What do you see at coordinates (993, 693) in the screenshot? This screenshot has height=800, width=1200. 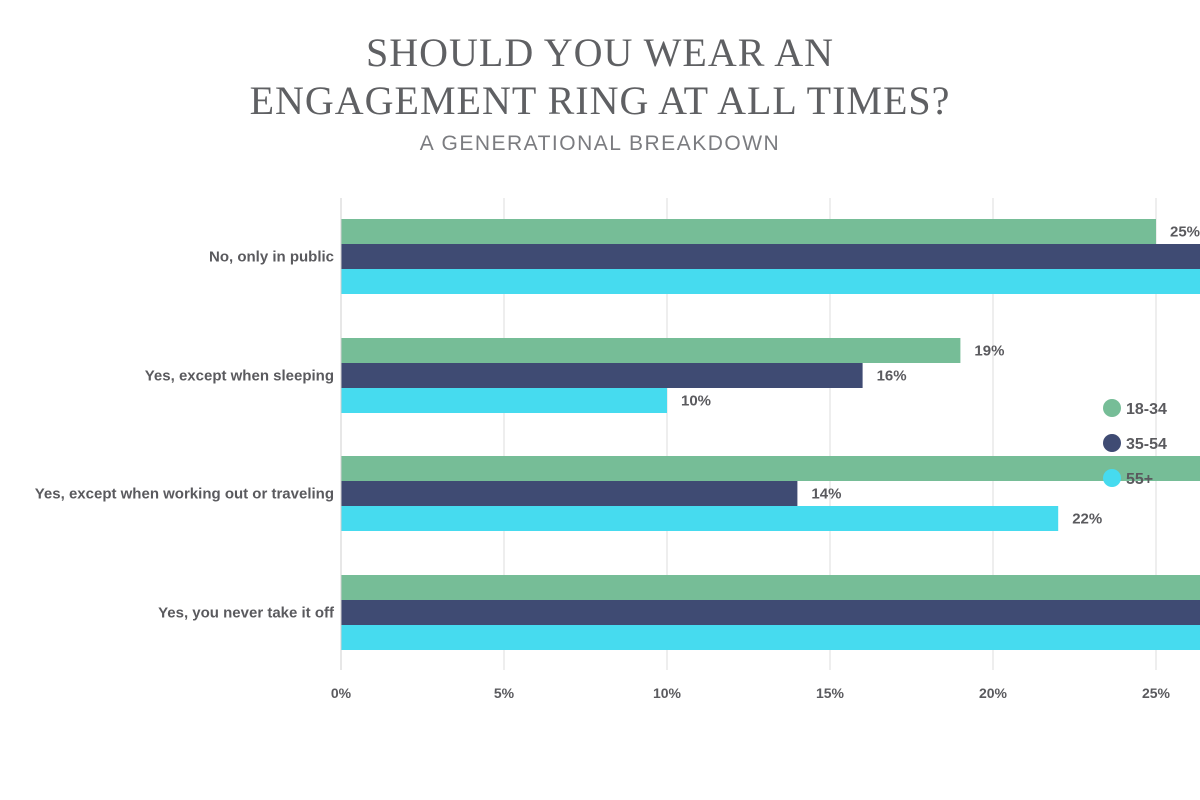 I see `x-tick-label: 20%` at bounding box center [993, 693].